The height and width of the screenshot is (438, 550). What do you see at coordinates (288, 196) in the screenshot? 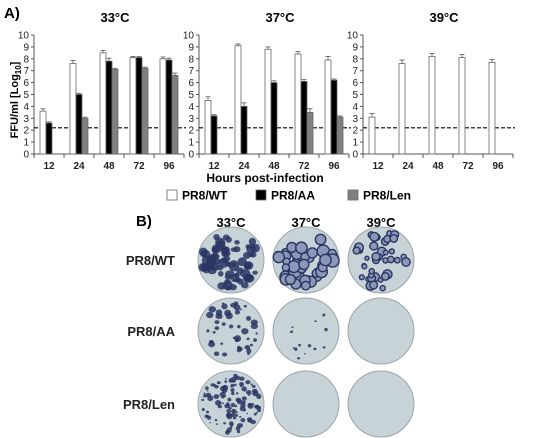
I see `legend: PR8/WT PR8/AA PR8/Len` at bounding box center [288, 196].